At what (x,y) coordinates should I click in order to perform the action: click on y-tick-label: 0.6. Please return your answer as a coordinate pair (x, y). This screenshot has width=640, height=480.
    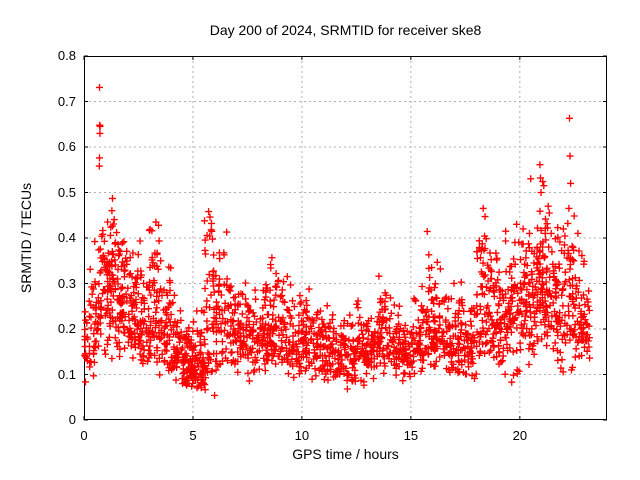
    Looking at the image, I should click on (66, 146).